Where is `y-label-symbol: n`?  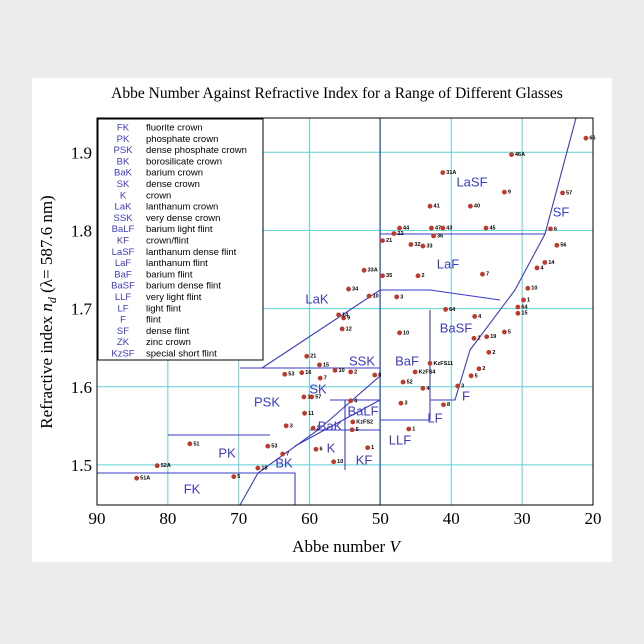
y-label-symbol: n is located at coordinates (46, 307).